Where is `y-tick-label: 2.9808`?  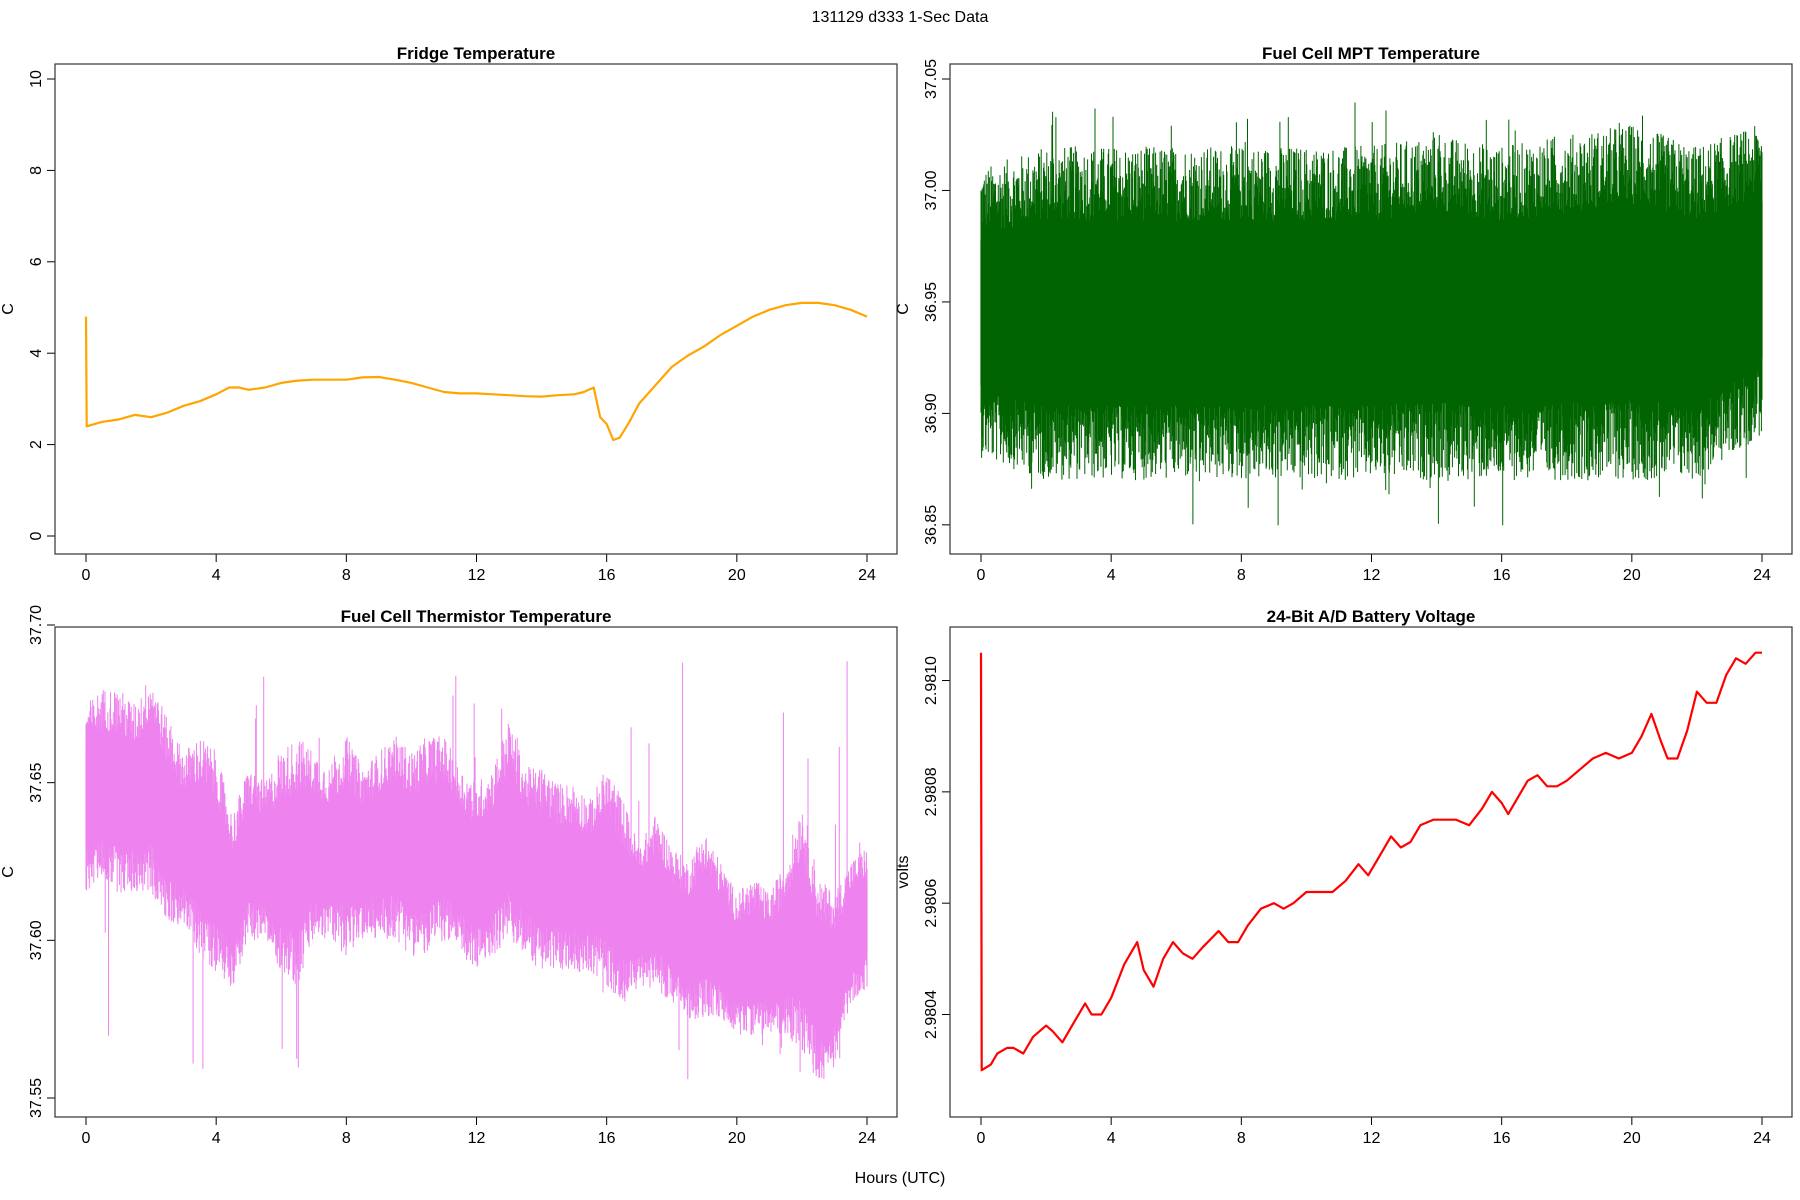 y-tick-label: 2.9808 is located at coordinates (931, 791).